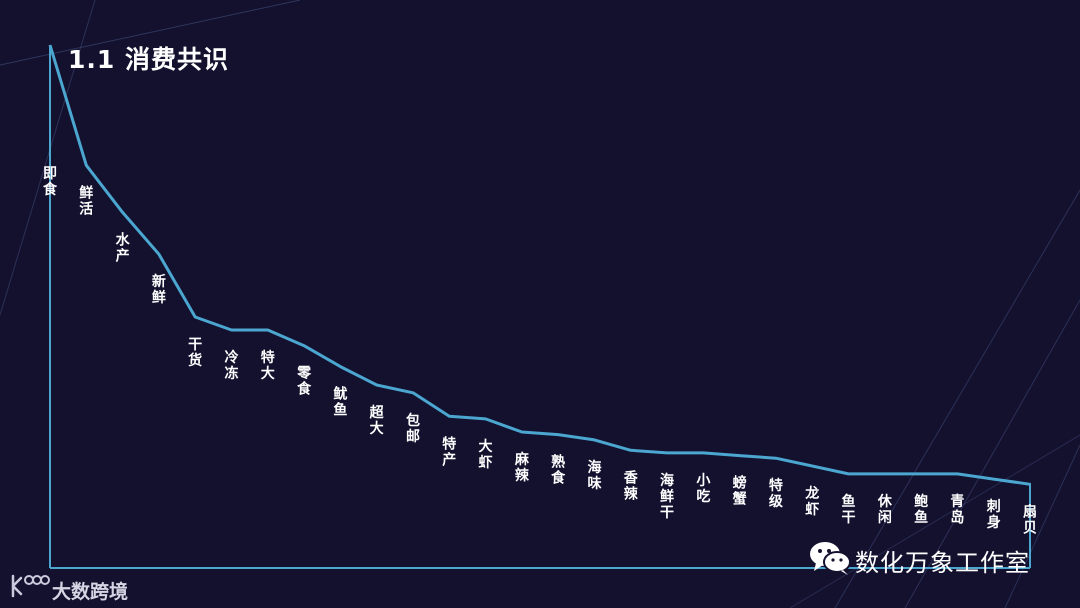 This screenshot has height=608, width=1080. What do you see at coordinates (449, 451) in the screenshot?
I see `category-label: 特产` at bounding box center [449, 451].